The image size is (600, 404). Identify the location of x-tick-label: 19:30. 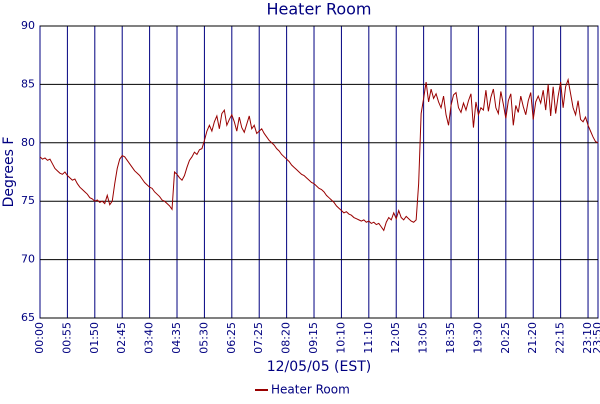
(477, 338).